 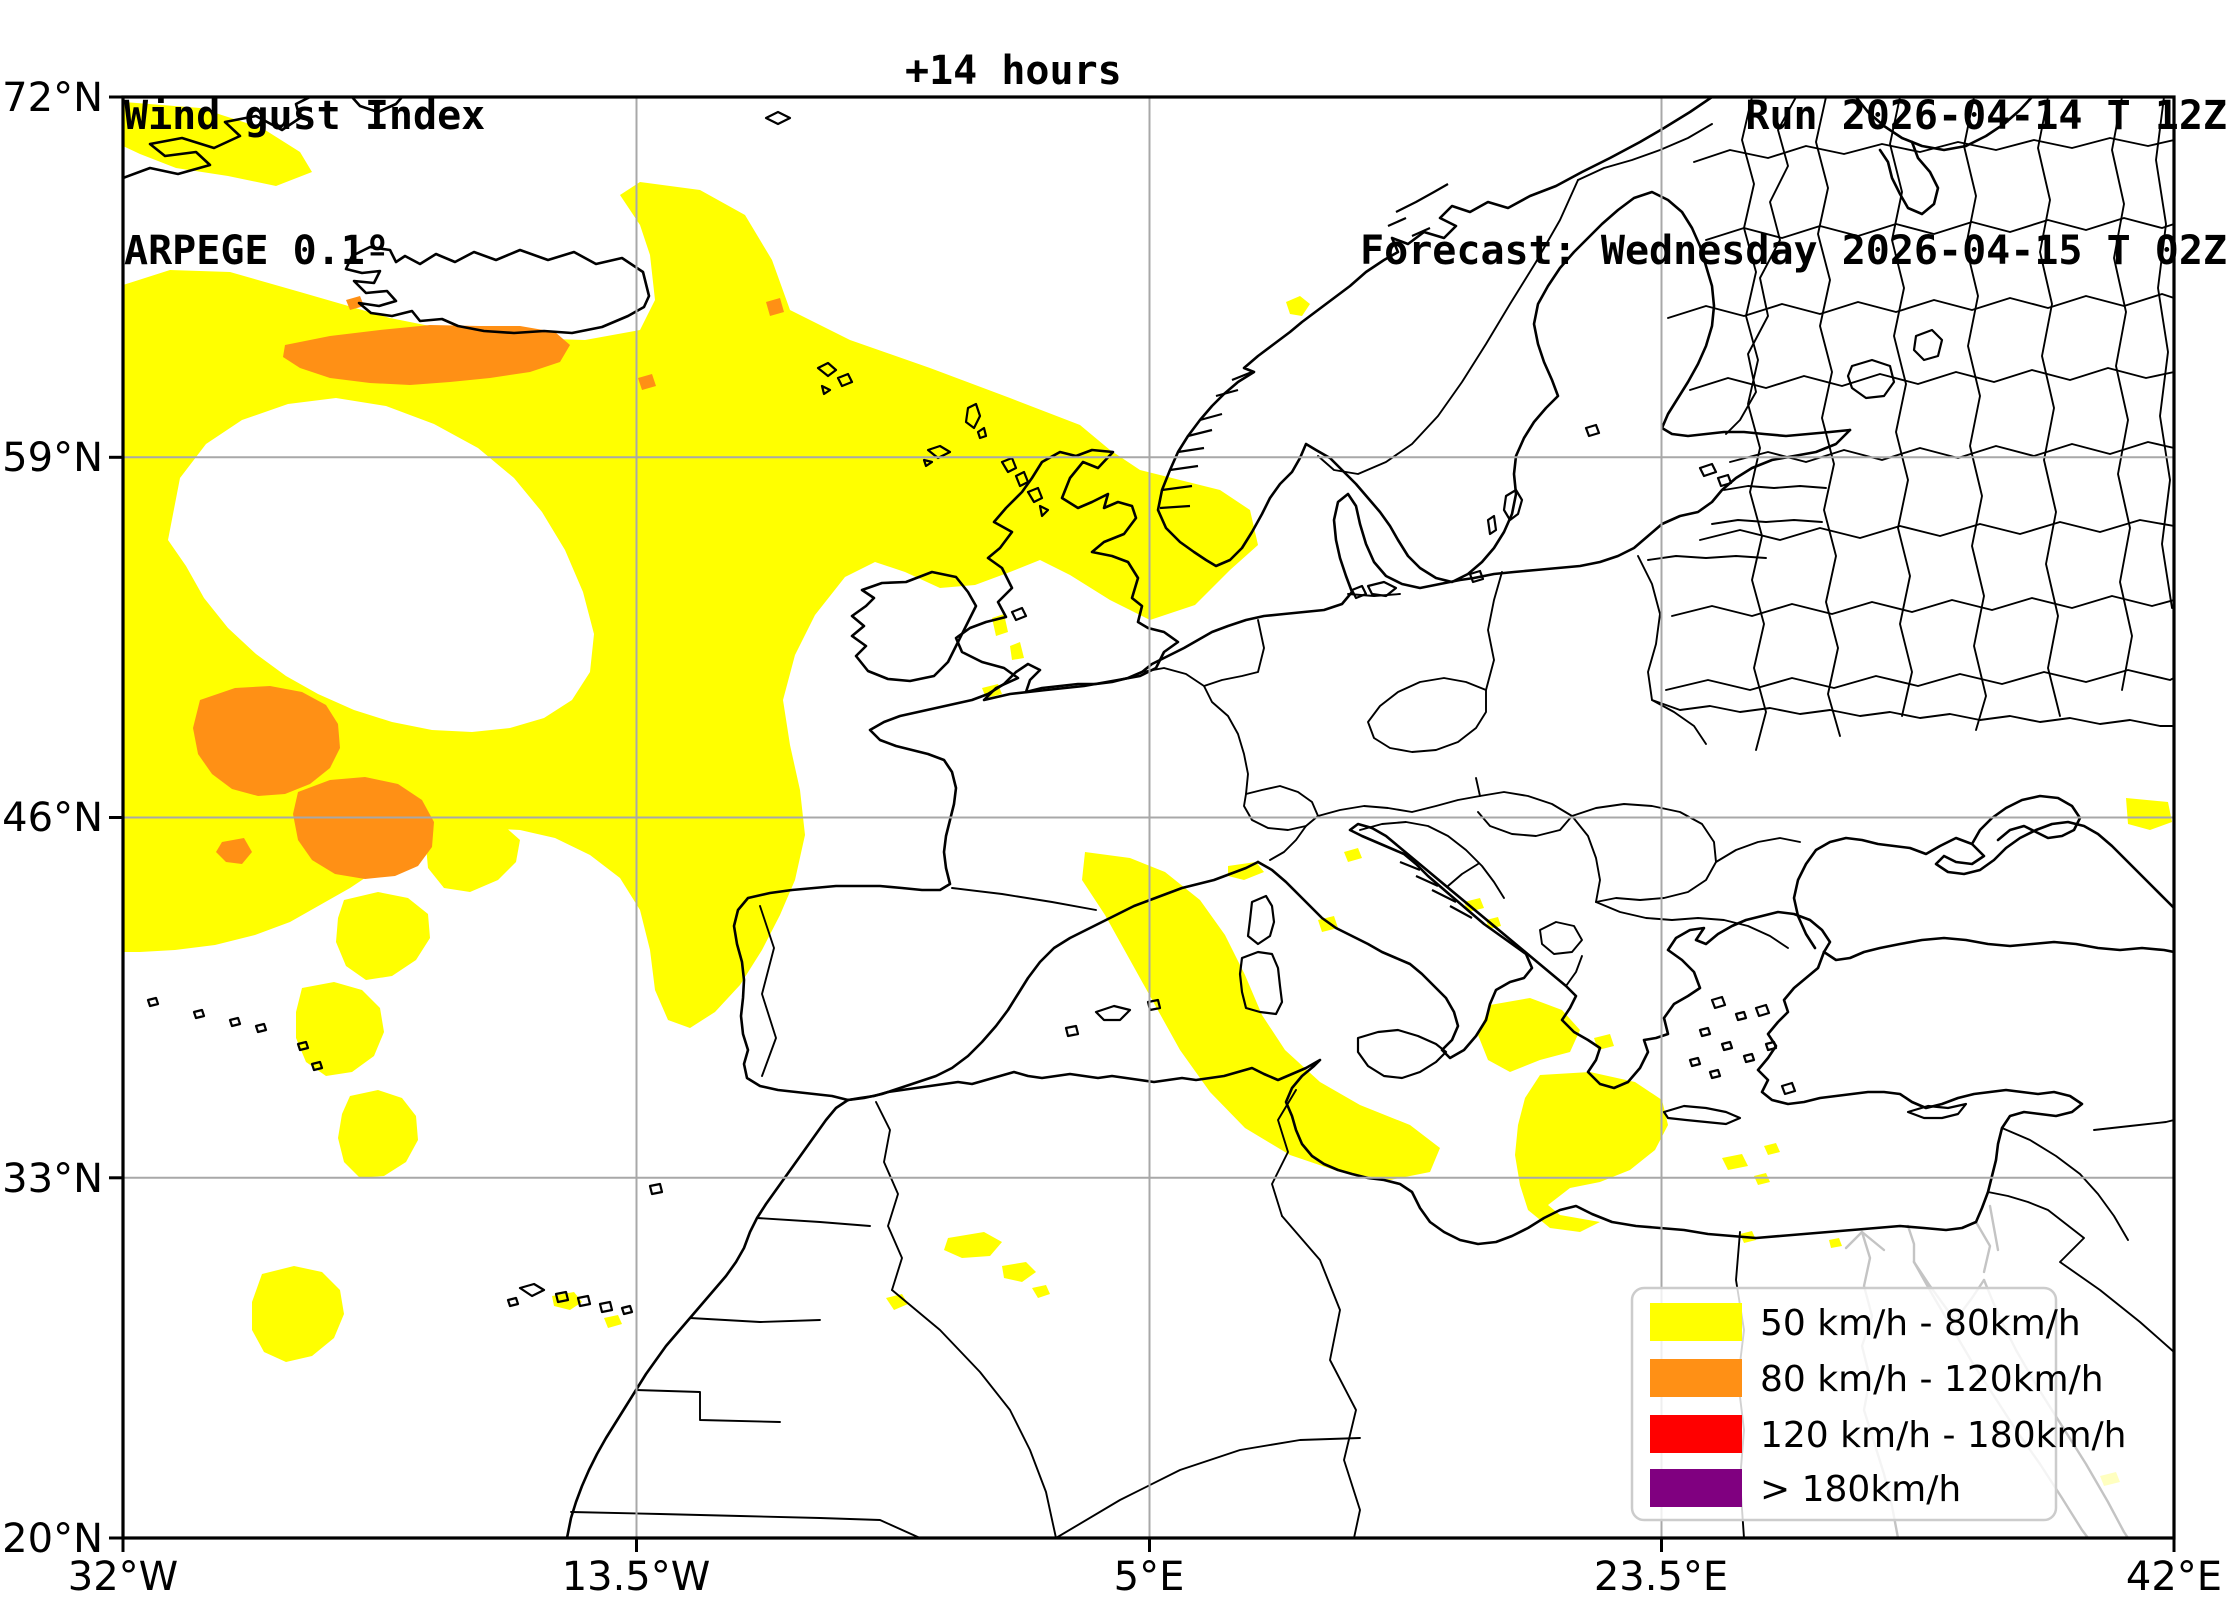 I want to click on y-tick-46N: 46°N, so click(x=52, y=818).